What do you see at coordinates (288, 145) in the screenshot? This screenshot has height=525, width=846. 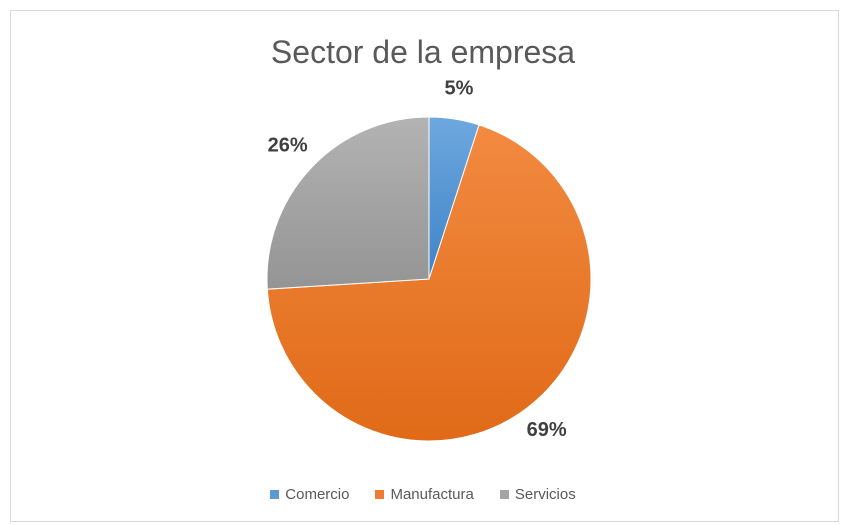 I see `data-label-servicios: 26%` at bounding box center [288, 145].